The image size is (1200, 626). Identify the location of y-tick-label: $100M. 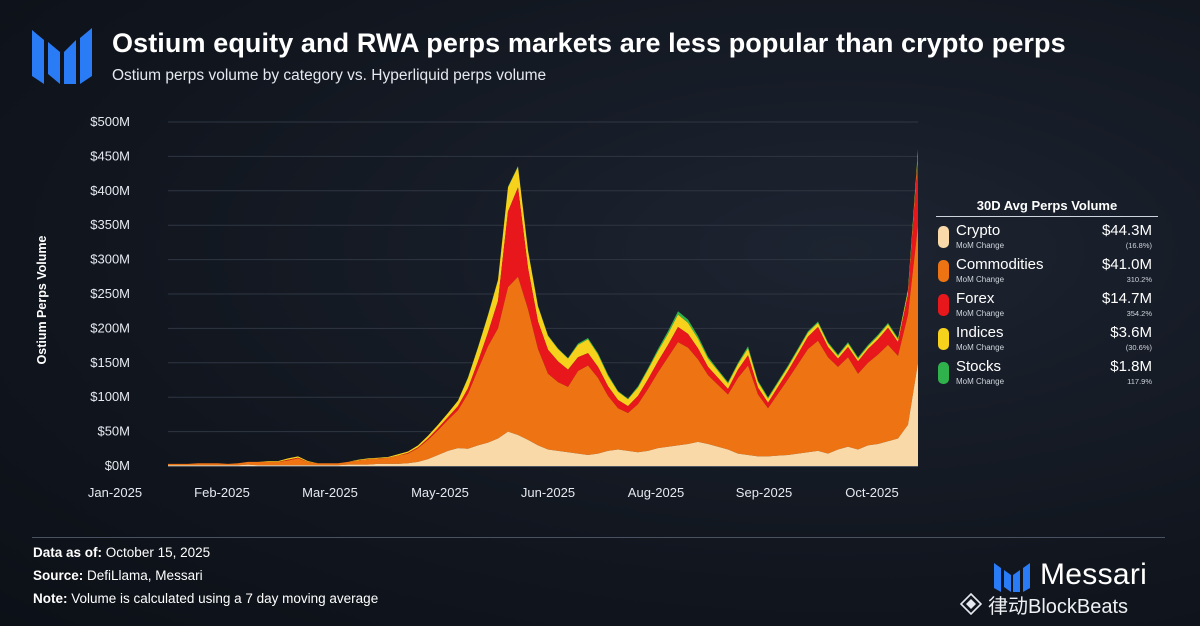
(110, 396).